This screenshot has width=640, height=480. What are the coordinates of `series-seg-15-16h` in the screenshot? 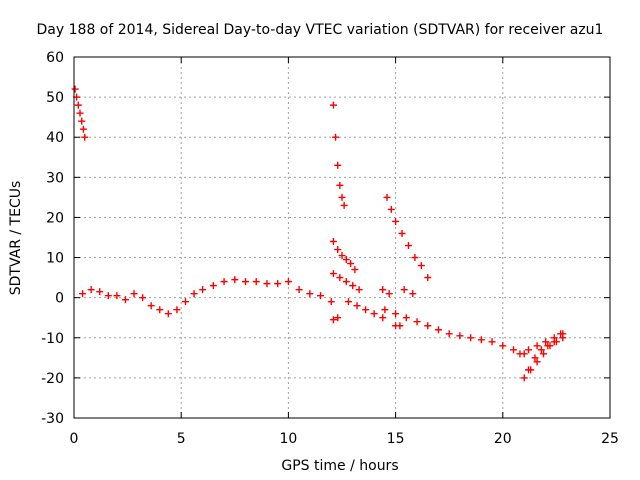 It's located at (408, 292).